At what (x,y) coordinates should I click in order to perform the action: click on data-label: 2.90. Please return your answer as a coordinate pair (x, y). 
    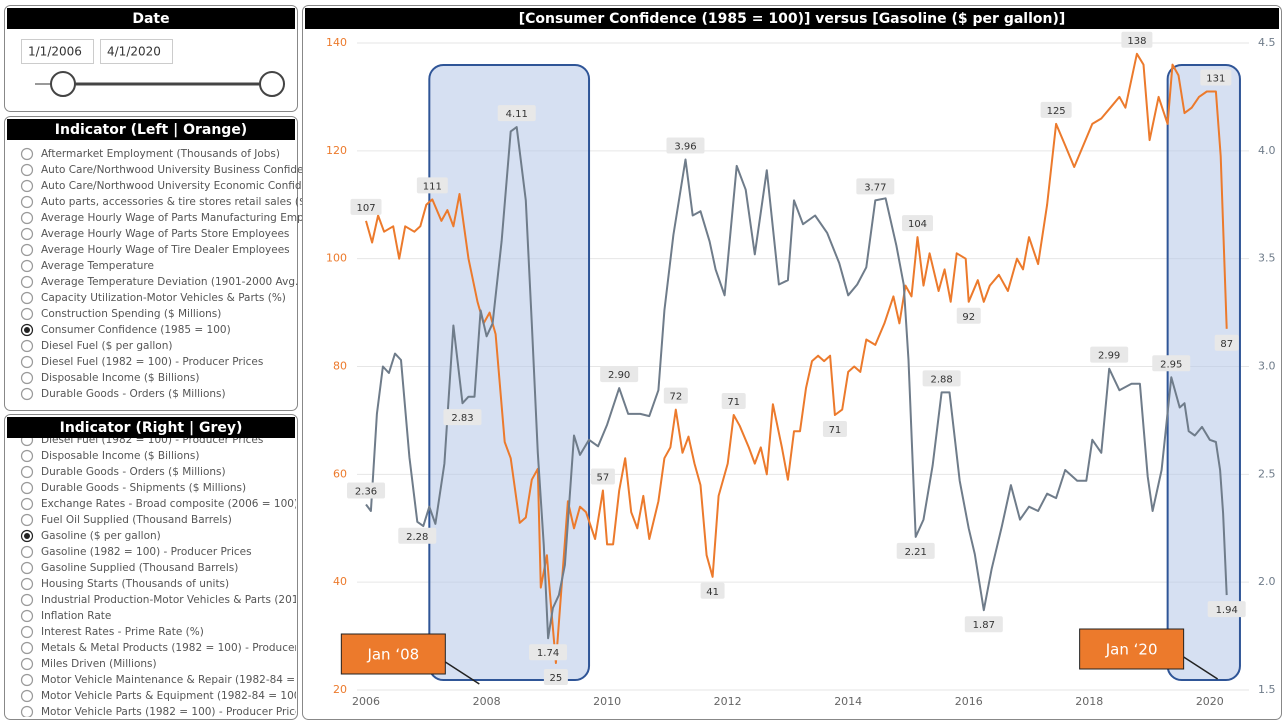
    Looking at the image, I should click on (619, 375).